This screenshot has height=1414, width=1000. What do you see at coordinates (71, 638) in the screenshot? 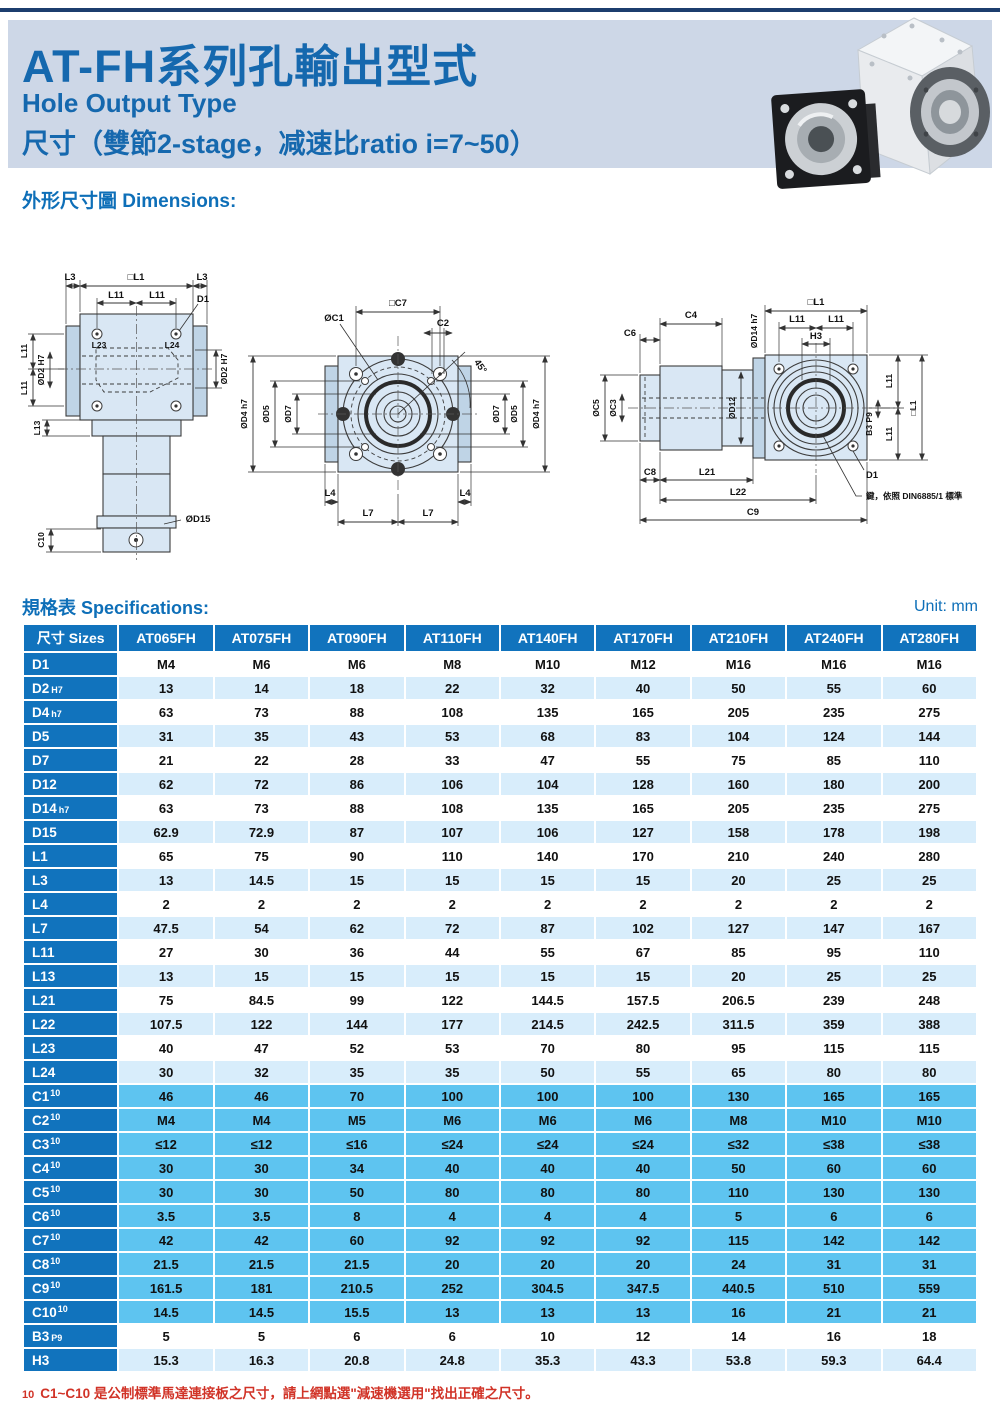
I see `col-header-sizes: 尺寸 Sizes` at bounding box center [71, 638].